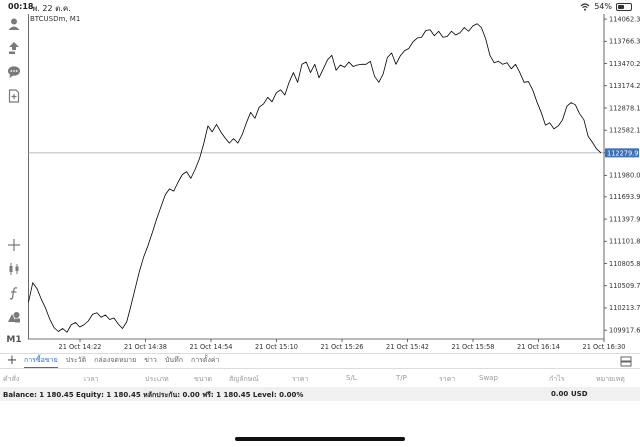 Image resolution: width=640 pixels, height=447 pixels. What do you see at coordinates (76, 360) in the screenshot?
I see `tab-history: ประวัติ` at bounding box center [76, 360].